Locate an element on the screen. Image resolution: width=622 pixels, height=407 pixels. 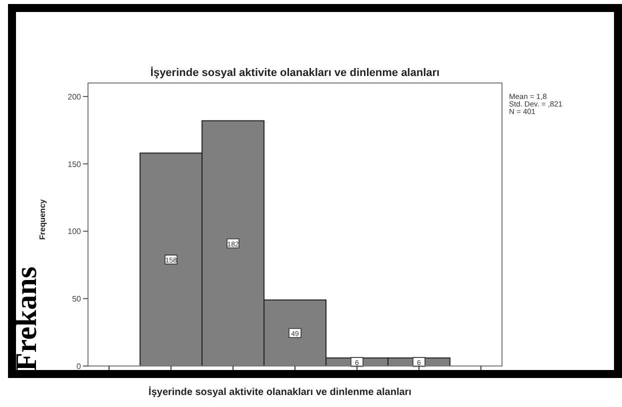
x-axis-title: İşyerinde sosyal aktivite olanakları ve dinlenme alanları is located at coordinates (280, 392).